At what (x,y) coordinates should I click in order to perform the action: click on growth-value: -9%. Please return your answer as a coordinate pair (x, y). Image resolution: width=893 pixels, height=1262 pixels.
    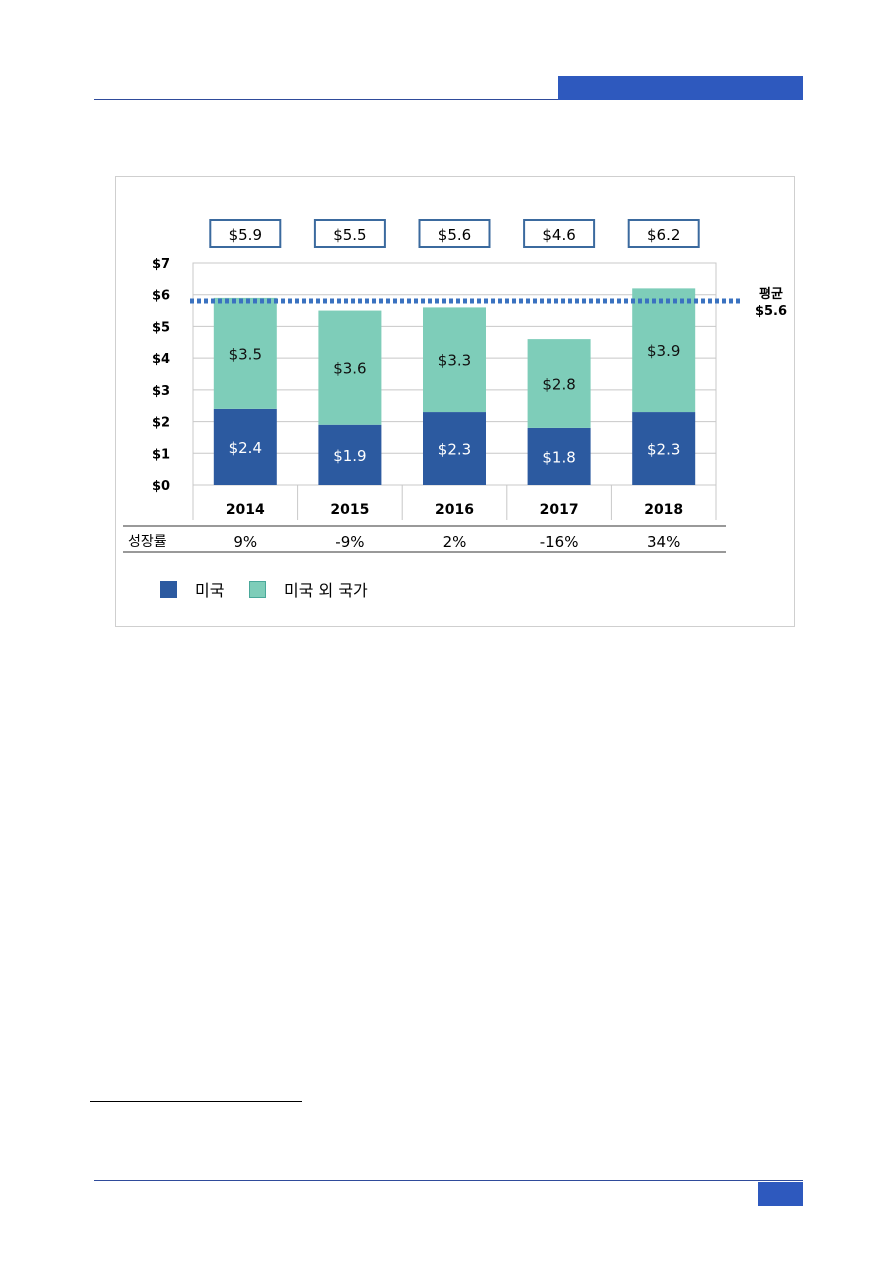
    Looking at the image, I should click on (349, 542).